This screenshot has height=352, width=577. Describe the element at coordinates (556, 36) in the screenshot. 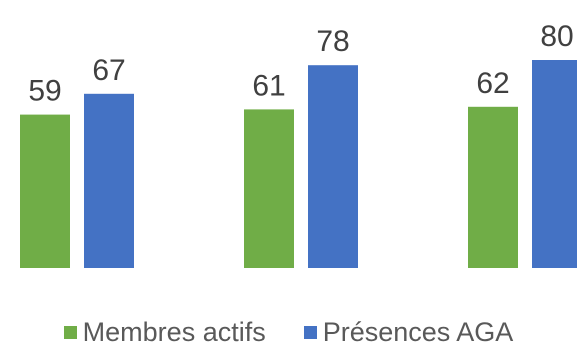

I see `data-label-presences-aga-3: 80` at that location.